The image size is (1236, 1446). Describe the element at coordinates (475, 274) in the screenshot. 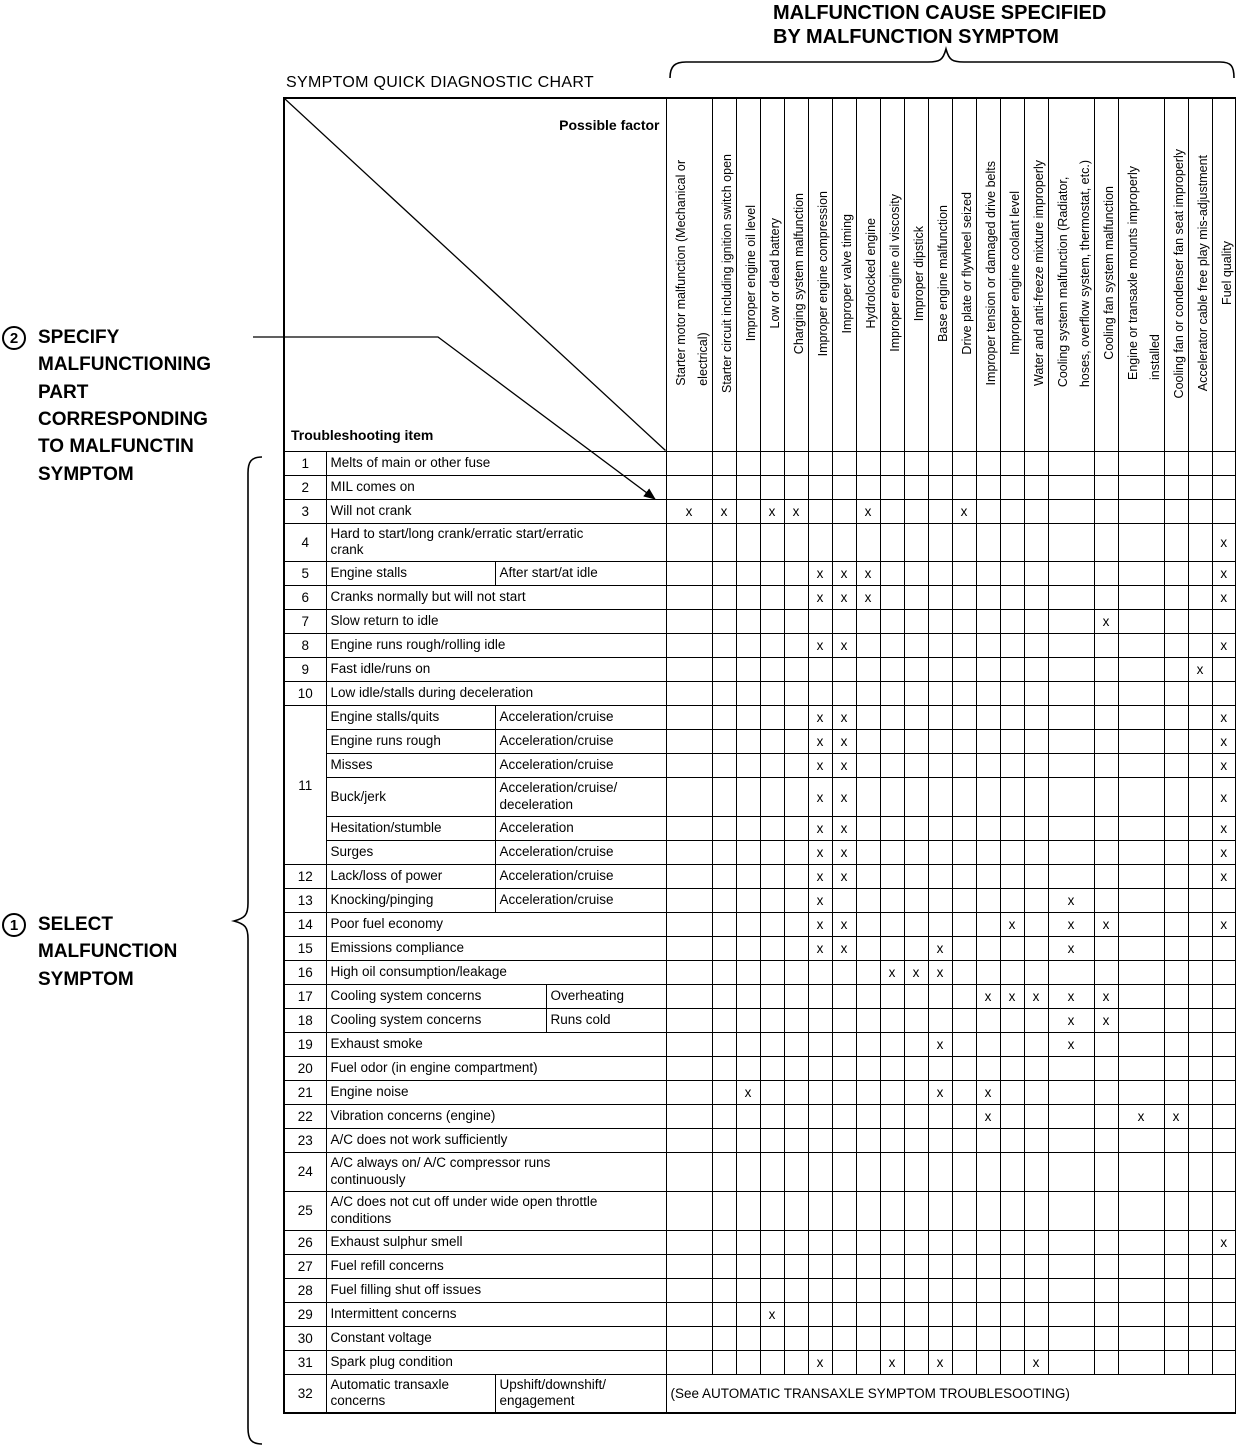

I see `table-corner-cell: Possible factor Troubleshooting item` at that location.